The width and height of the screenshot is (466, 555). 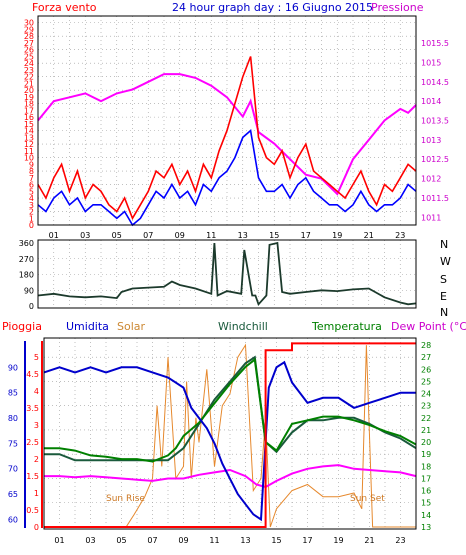 What do you see at coordinates (431, 217) in the screenshot?
I see `pressure-tick-label: 1011` at bounding box center [431, 217].